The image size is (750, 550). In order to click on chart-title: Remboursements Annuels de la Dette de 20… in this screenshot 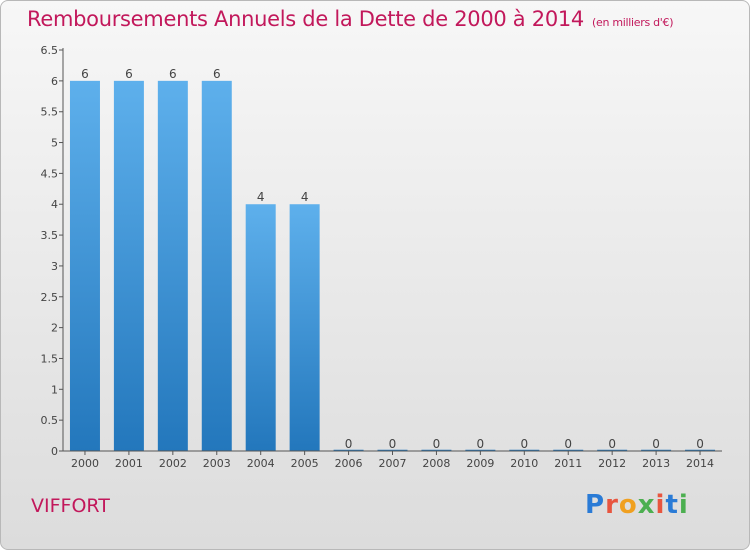, I will do `click(350, 19)`.